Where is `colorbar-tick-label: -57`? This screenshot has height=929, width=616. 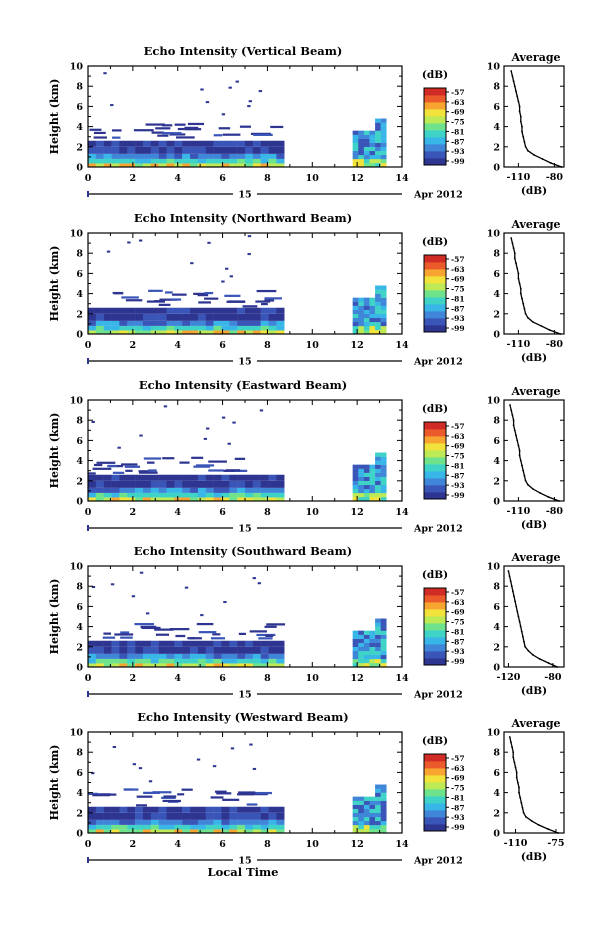 colorbar-tick-label: -57 is located at coordinates (458, 592).